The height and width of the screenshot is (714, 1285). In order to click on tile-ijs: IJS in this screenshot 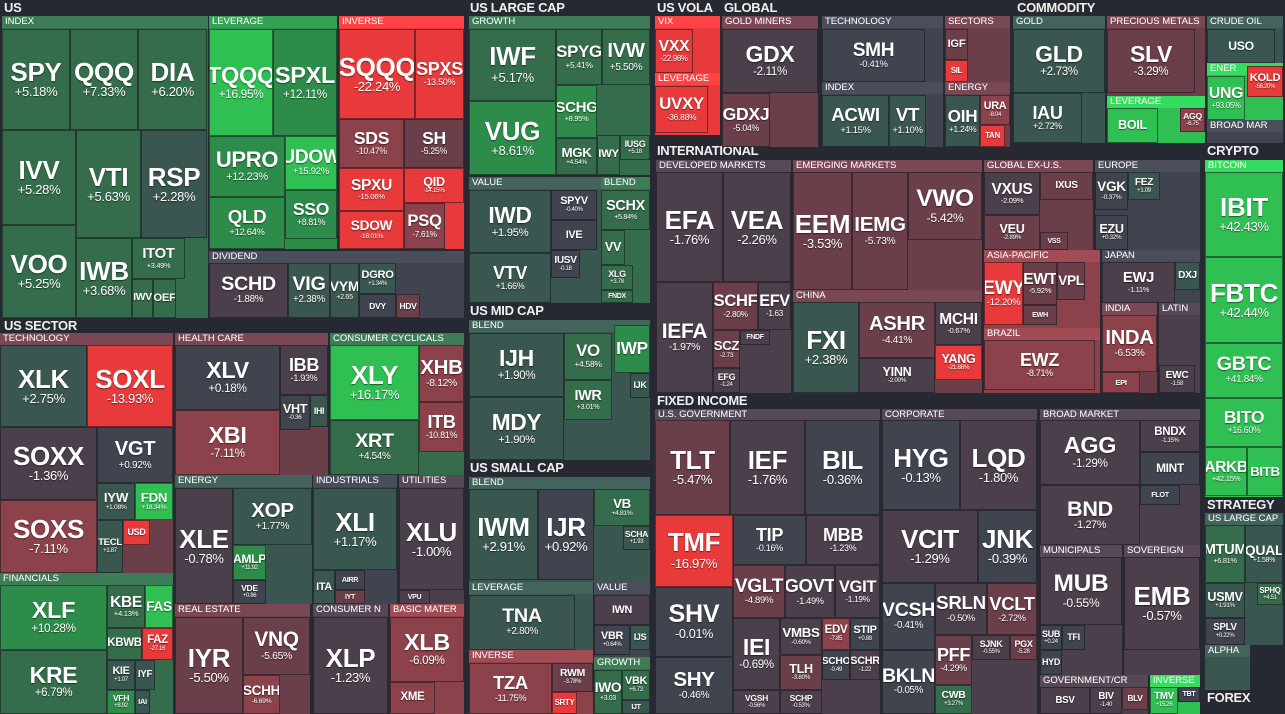, I will do `click(640, 637)`.